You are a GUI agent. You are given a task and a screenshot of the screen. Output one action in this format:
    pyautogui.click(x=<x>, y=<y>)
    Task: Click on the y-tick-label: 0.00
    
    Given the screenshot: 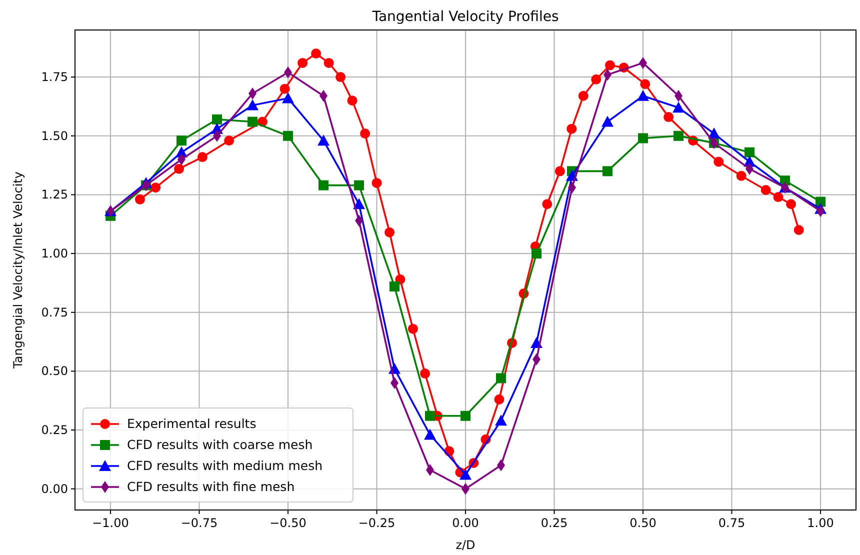 What is the action you would take?
    pyautogui.click(x=54, y=489)
    